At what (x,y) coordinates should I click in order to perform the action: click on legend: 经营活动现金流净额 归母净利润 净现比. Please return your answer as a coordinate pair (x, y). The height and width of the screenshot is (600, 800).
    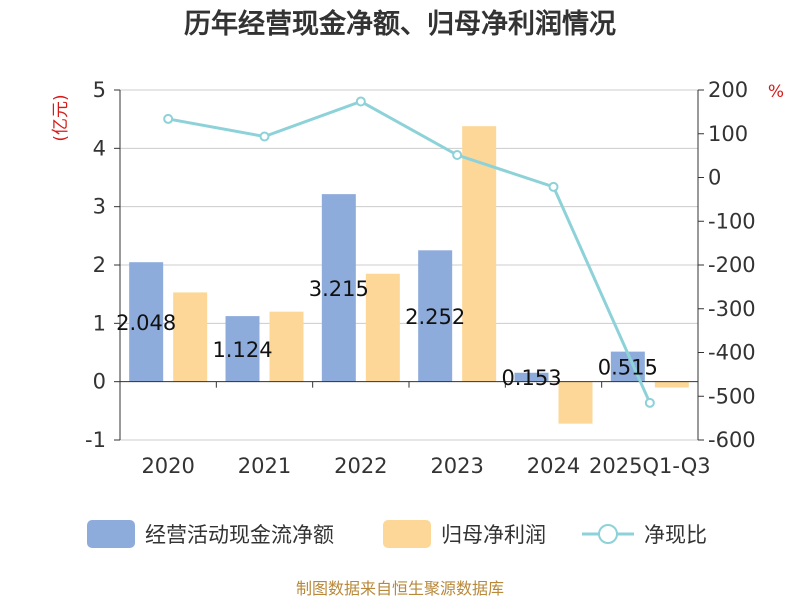
    Looking at the image, I should click on (397, 534).